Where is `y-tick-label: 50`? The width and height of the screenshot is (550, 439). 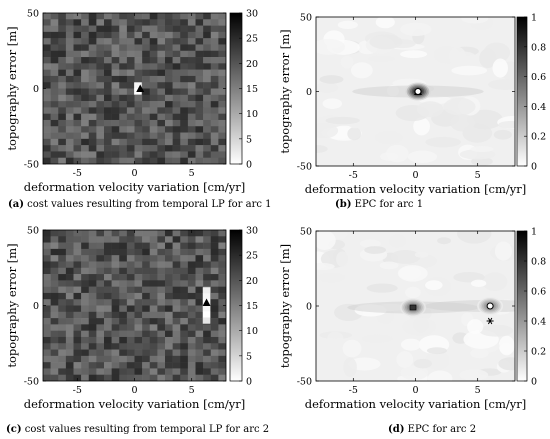 y-tick-label: 50 is located at coordinates (33, 14).